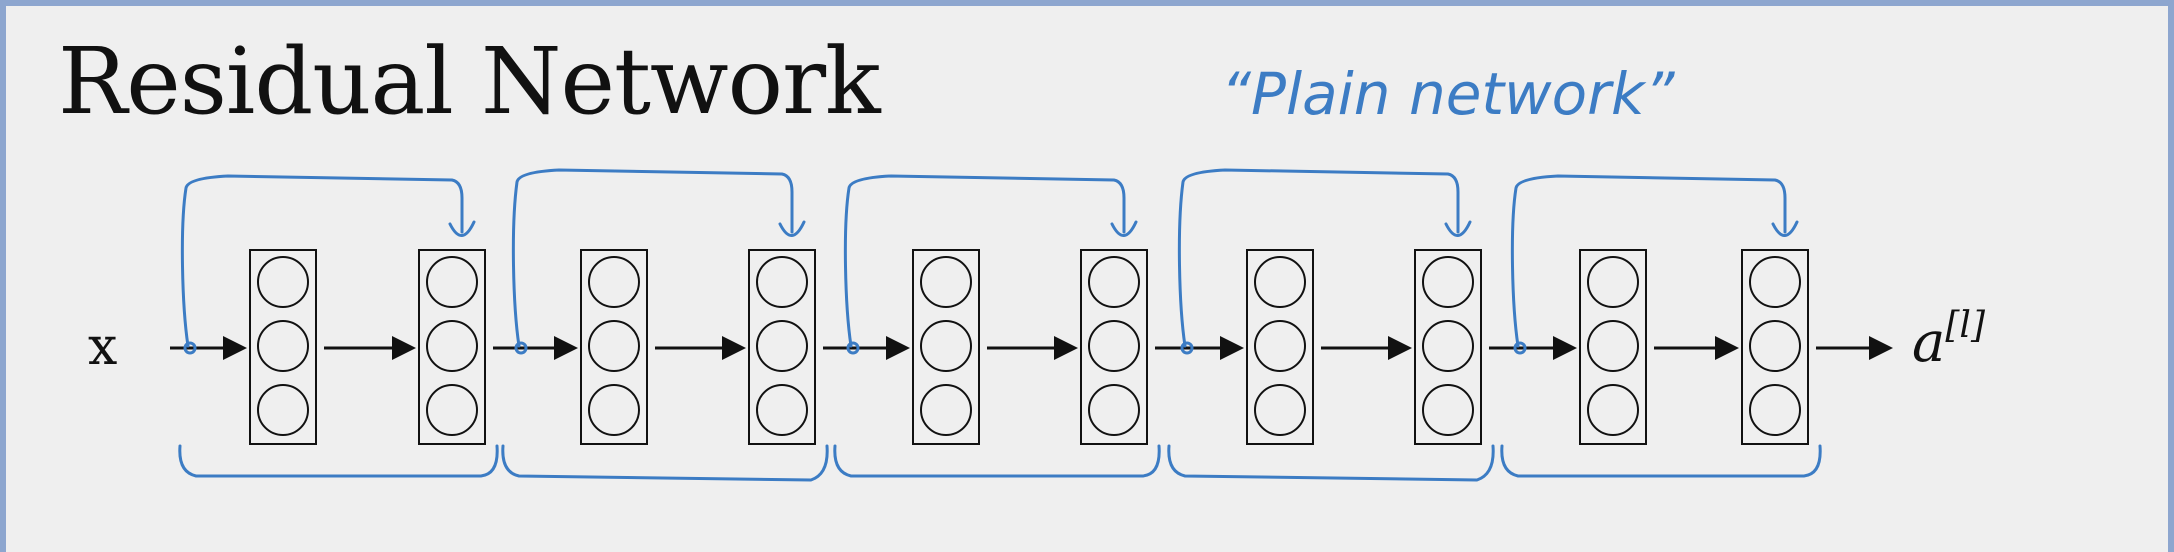  What do you see at coordinates (1928, 342) in the screenshot?
I see `output-label-base: a` at bounding box center [1928, 342].